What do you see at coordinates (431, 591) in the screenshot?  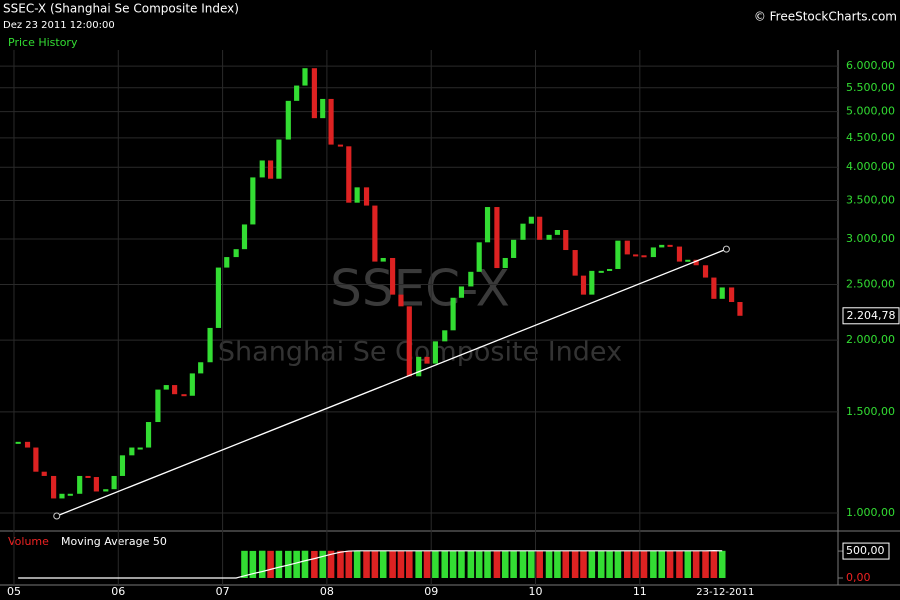 I see `x-tick-label: 09` at bounding box center [431, 591].